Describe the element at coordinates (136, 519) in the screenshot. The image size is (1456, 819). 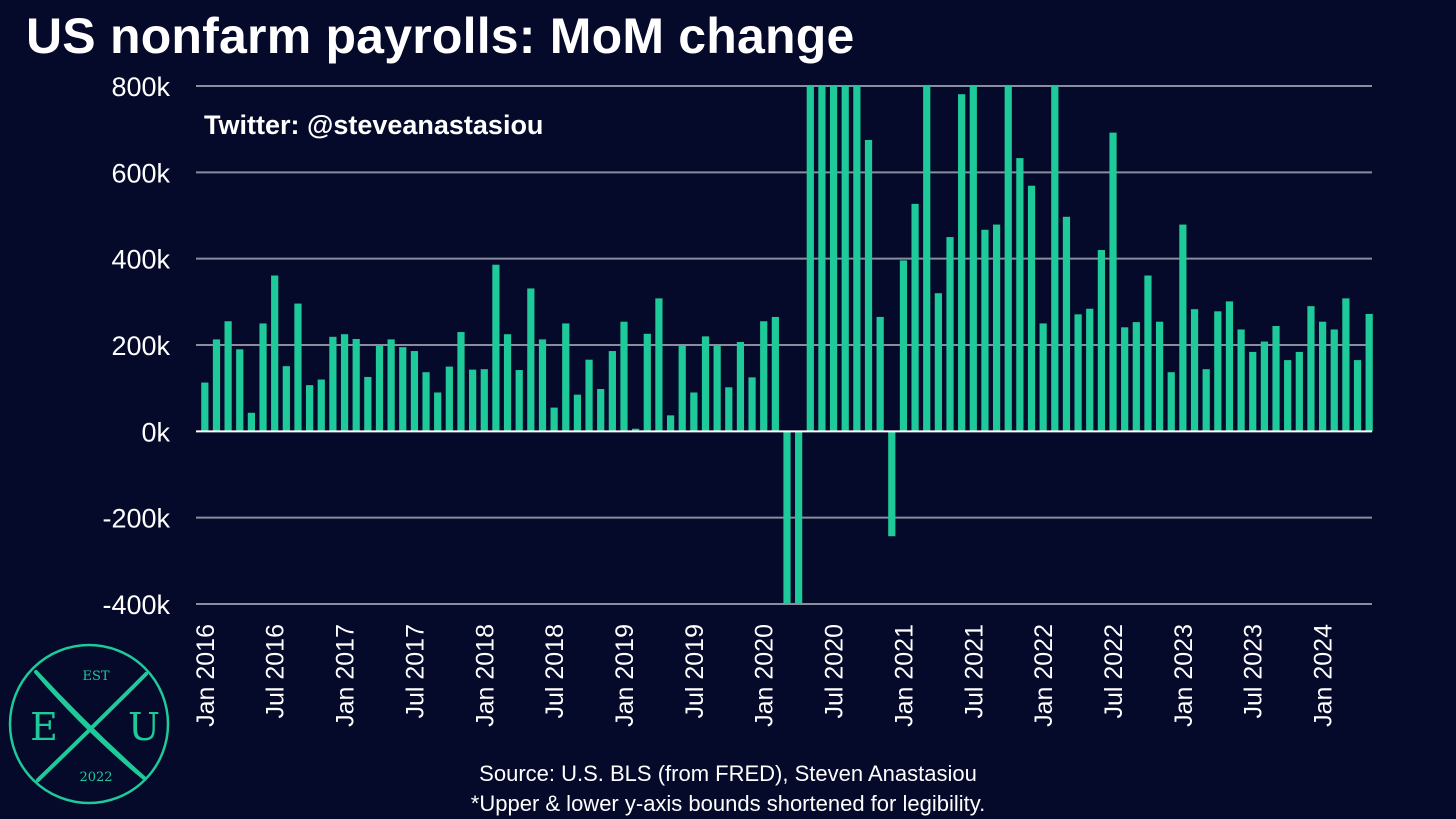
I see `y-tick-label: -200k` at that location.